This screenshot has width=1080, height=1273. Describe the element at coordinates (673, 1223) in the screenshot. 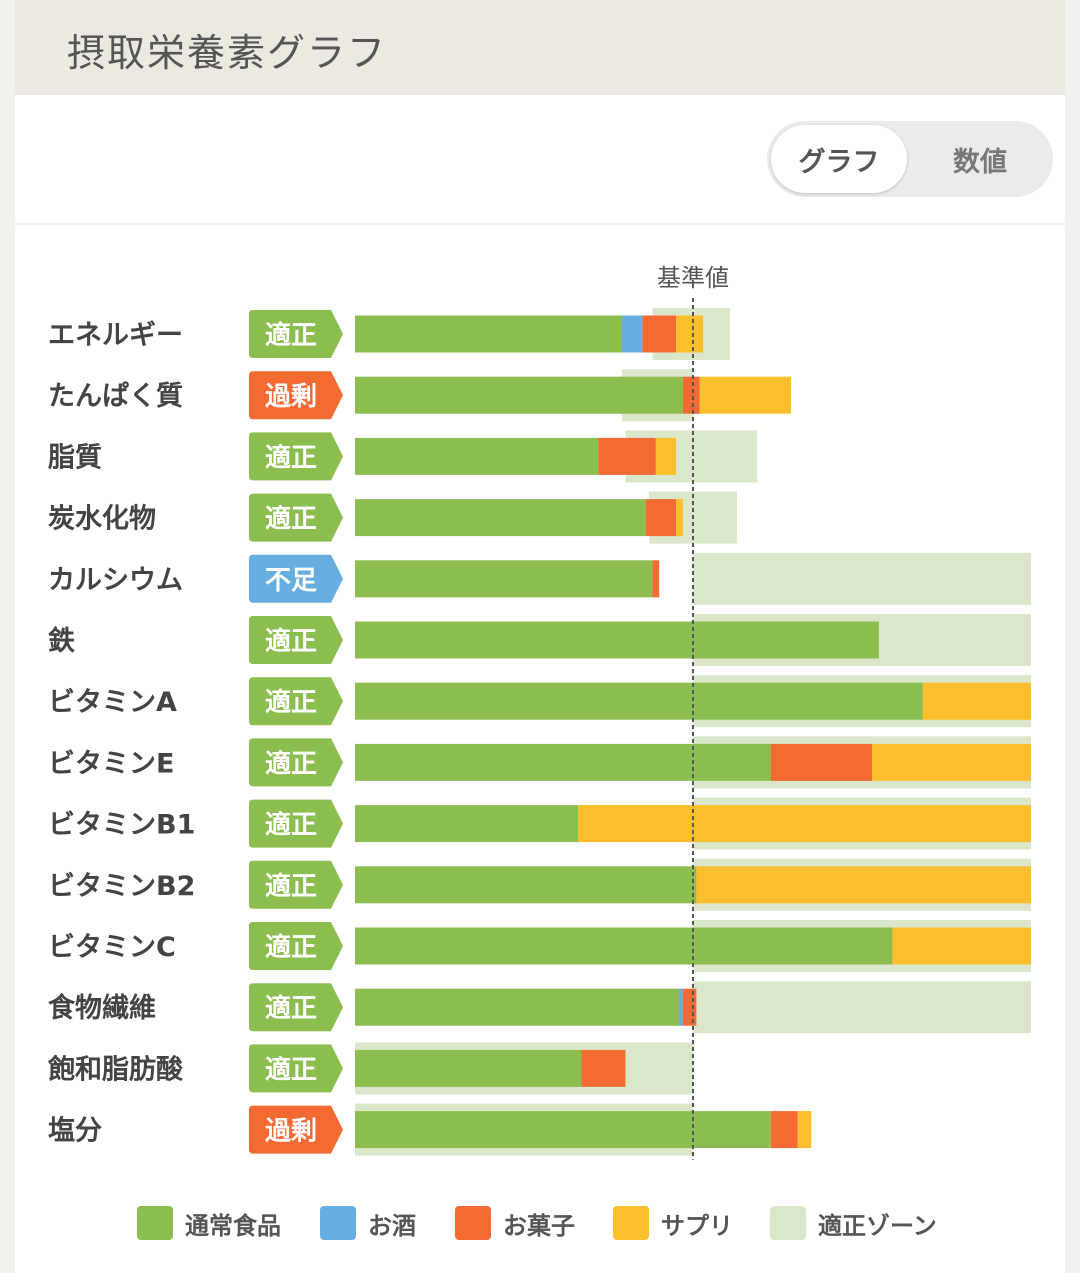

I see `legend-item: サプリ` at that location.